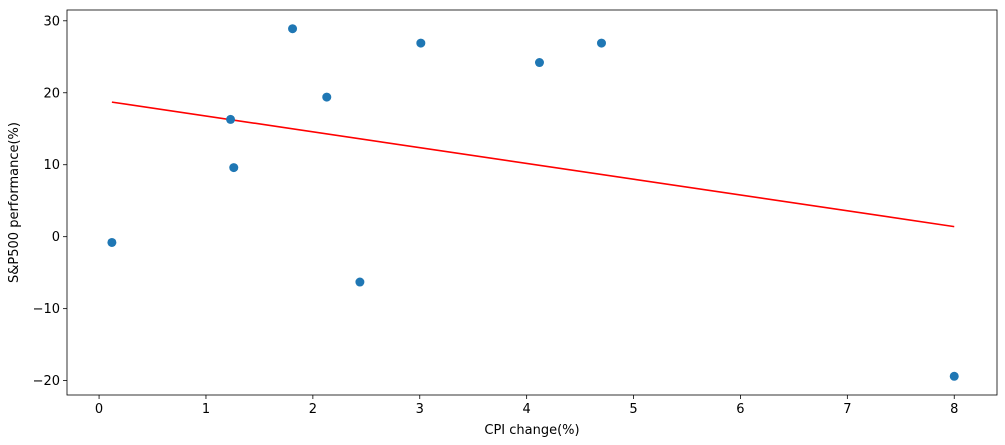 This screenshot has height=445, width=1005. What do you see at coordinates (46, 381) in the screenshot?
I see `y-tick-label: −20` at bounding box center [46, 381].